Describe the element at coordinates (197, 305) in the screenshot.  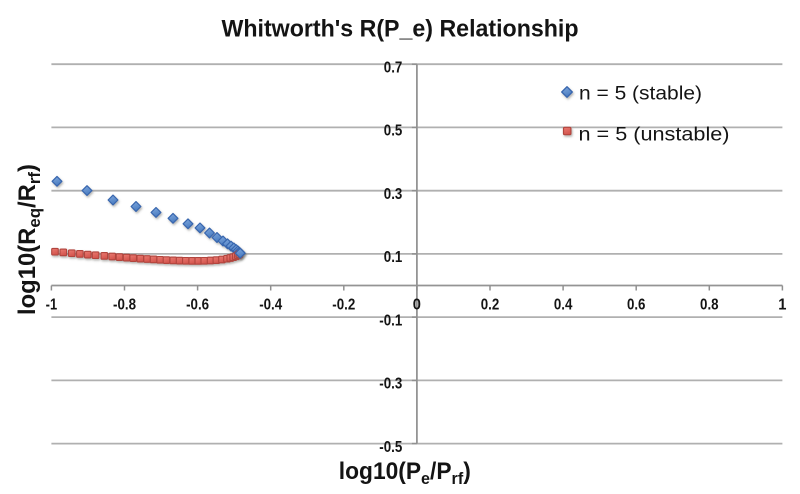
I see `svg-text: -0.6` at that location.